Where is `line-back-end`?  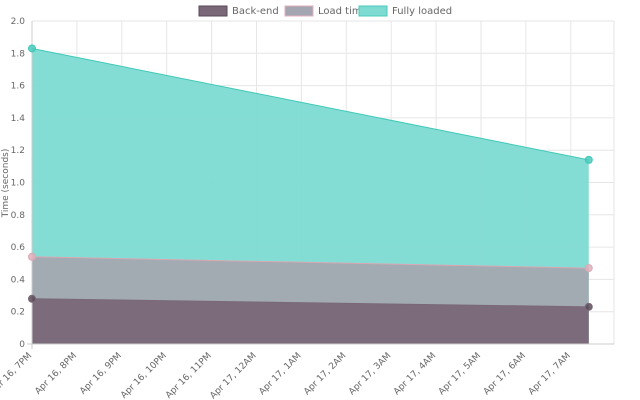 line-back-end is located at coordinates (310, 303).